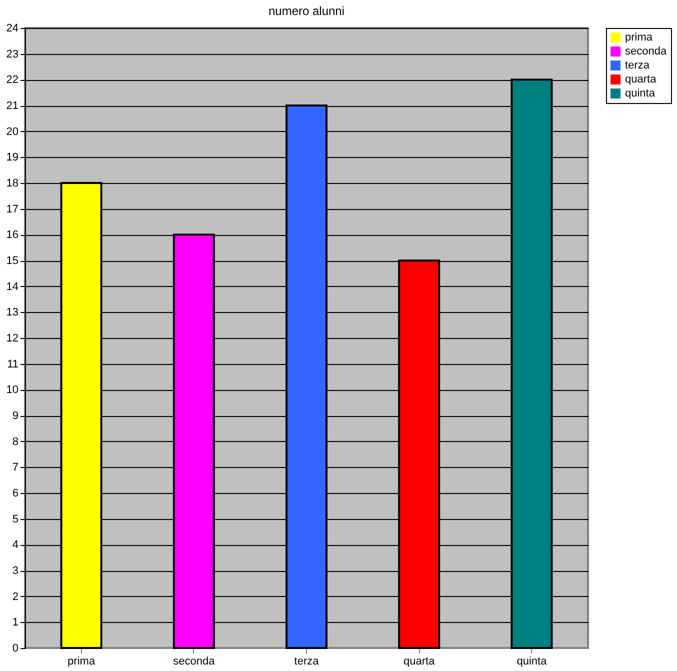  Describe the element at coordinates (12, 286) in the screenshot. I see `y-tick-label: 14` at that location.